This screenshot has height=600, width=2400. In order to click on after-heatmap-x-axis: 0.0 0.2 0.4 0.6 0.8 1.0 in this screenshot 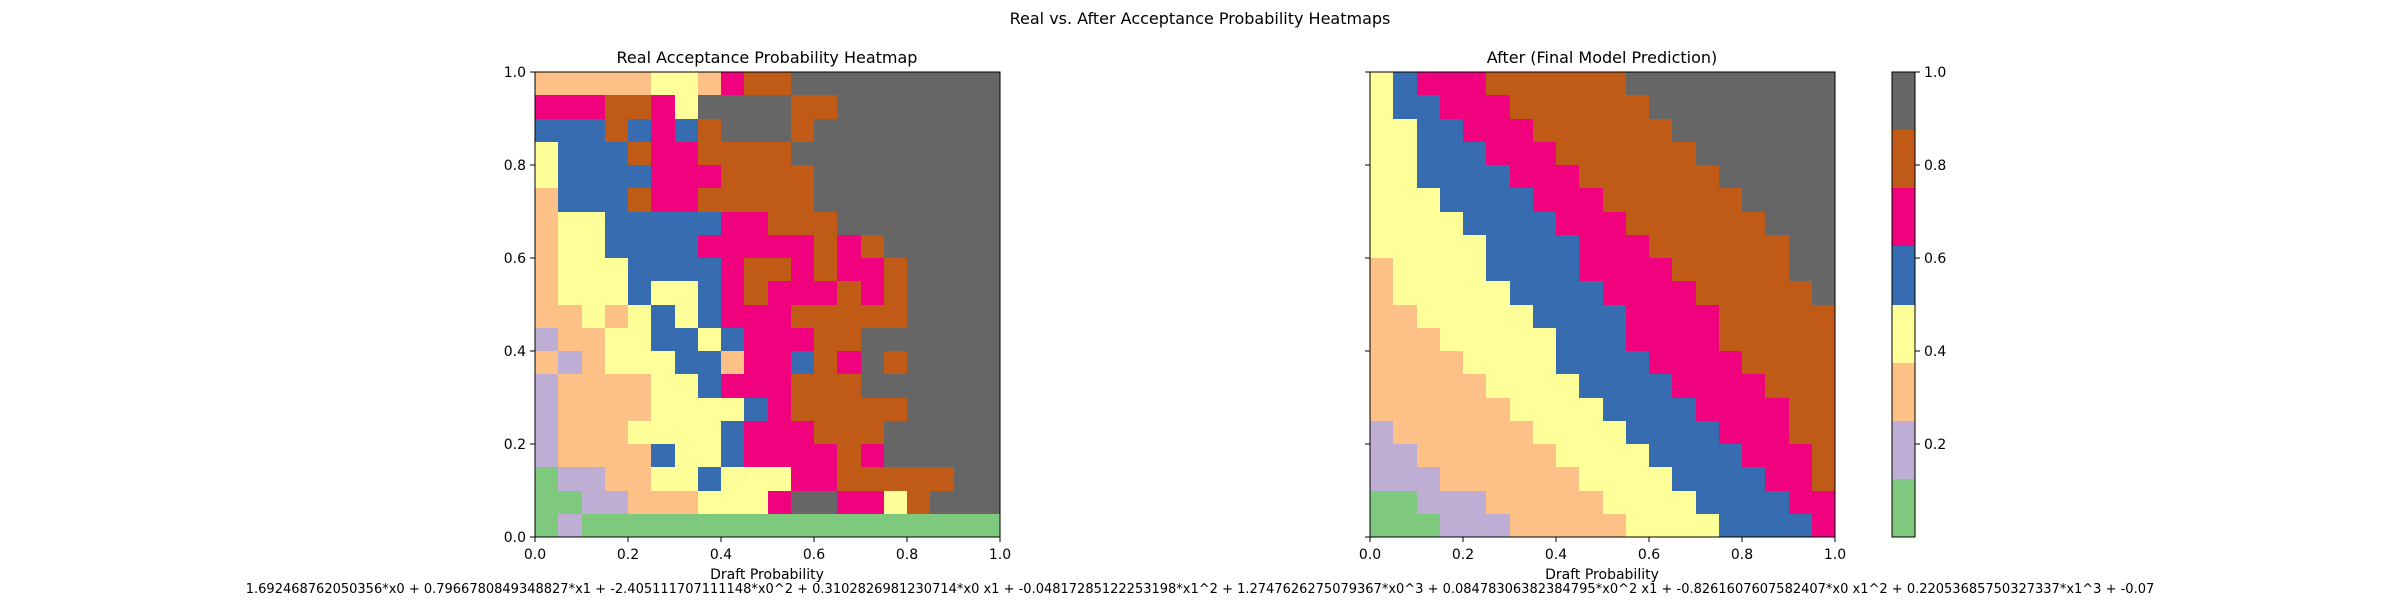, I will do `click(1602, 550)`.